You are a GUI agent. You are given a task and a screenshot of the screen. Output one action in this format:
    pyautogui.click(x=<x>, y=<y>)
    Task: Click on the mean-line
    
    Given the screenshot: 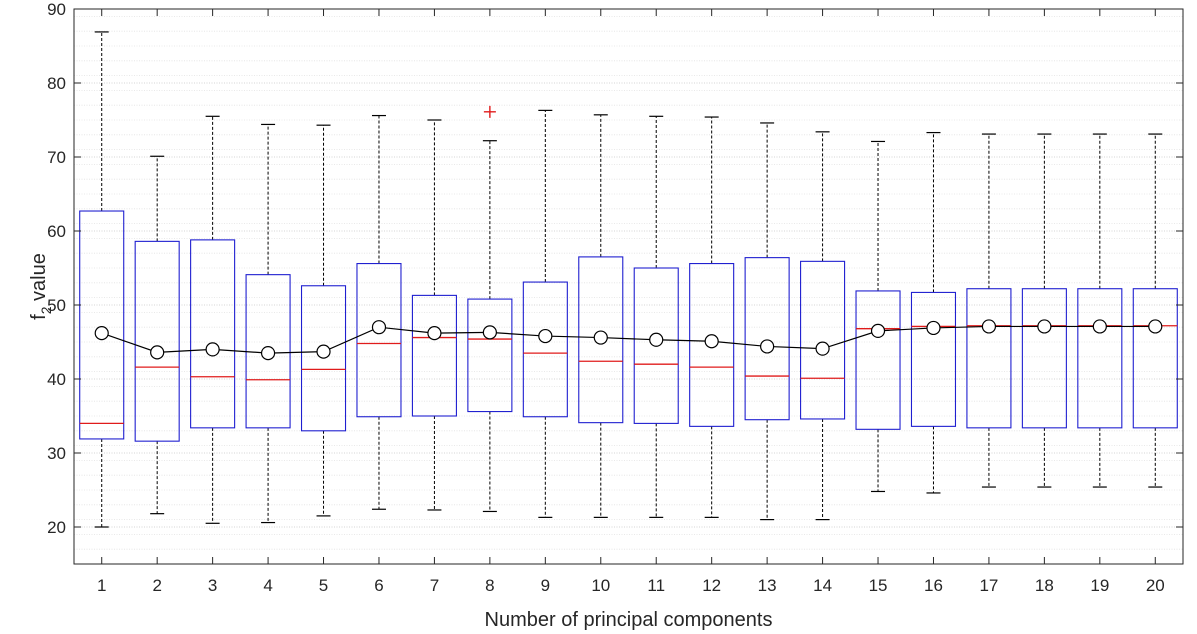 What is the action you would take?
    pyautogui.click(x=628, y=339)
    